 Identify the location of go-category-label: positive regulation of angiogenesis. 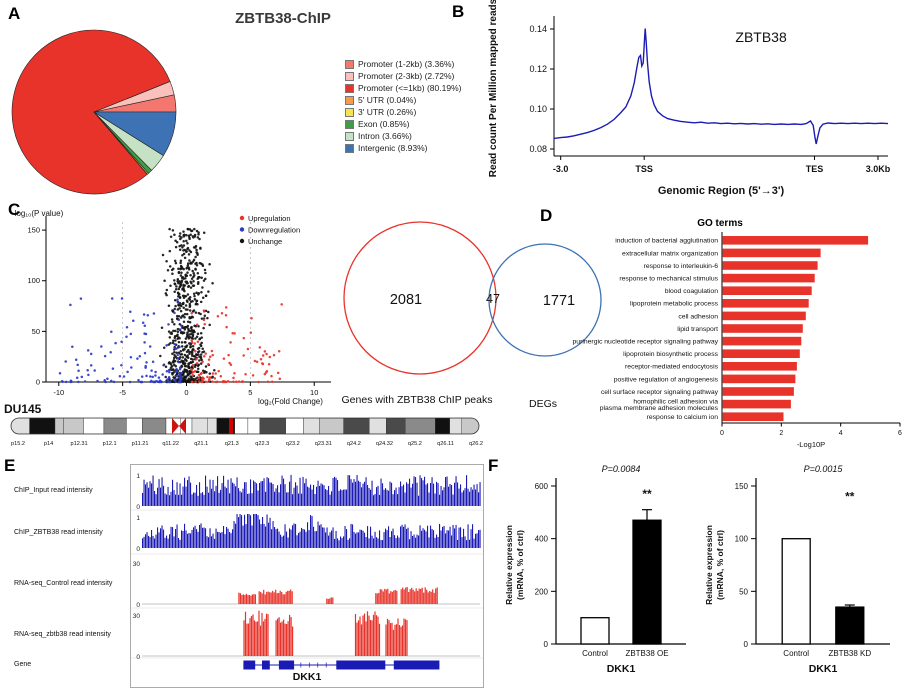
(666, 379).